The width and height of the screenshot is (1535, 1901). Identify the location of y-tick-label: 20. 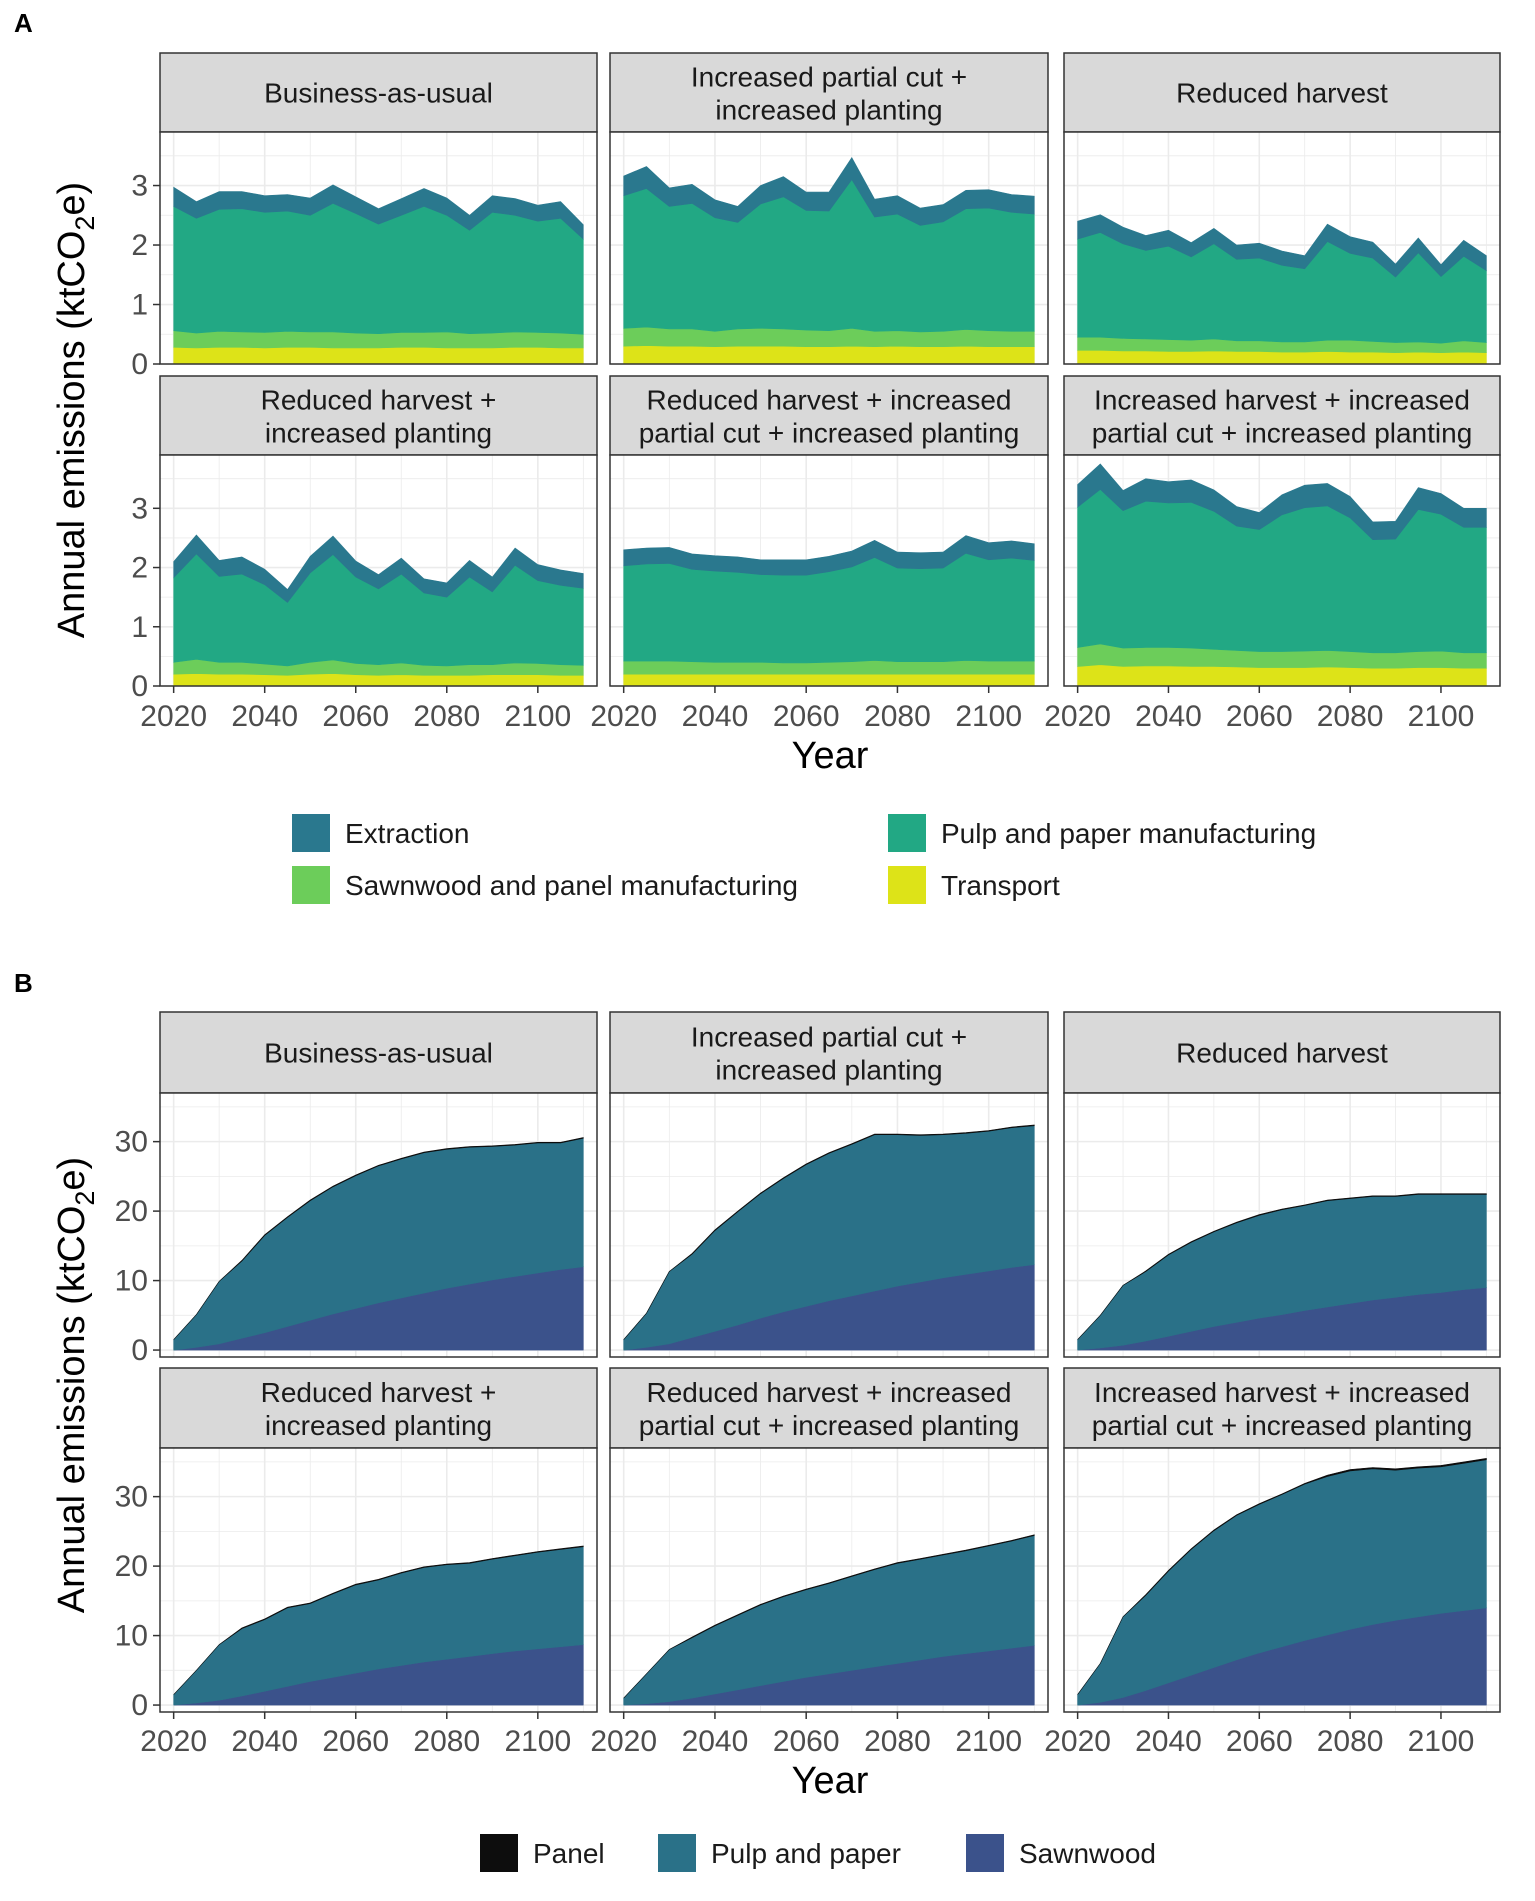
(131, 1211).